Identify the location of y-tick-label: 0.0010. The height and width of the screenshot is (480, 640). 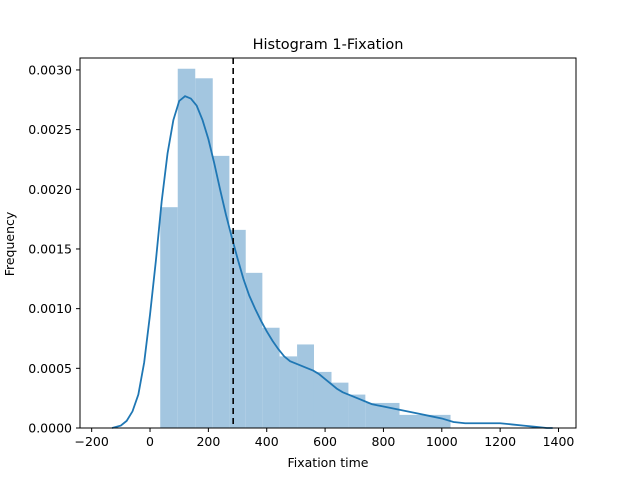
(50, 308).